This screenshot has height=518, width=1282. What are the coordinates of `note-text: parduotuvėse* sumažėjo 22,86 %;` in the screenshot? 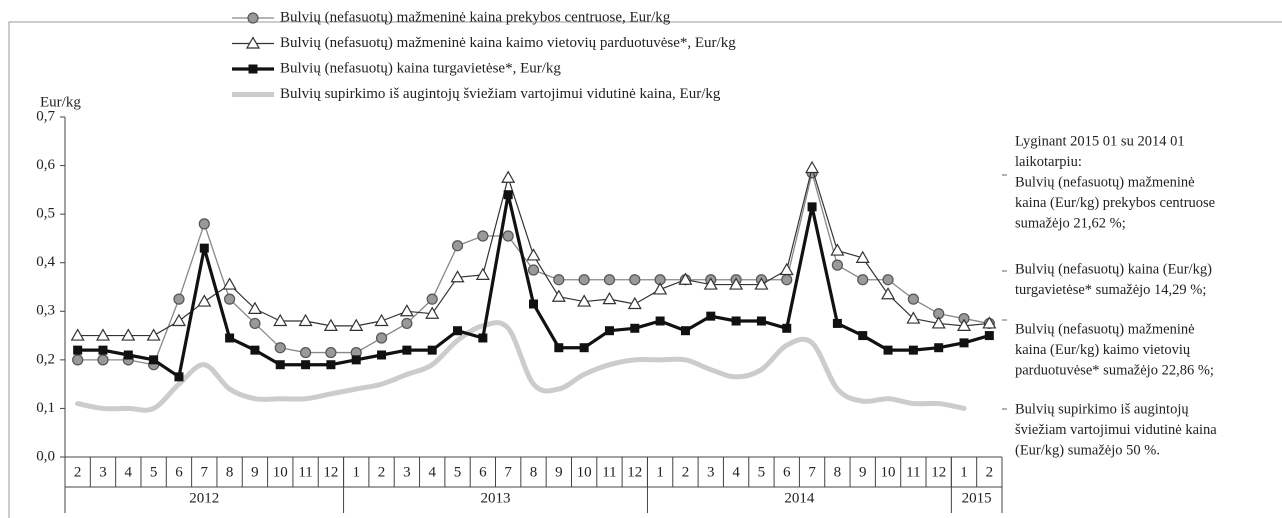 It's located at (1114, 370).